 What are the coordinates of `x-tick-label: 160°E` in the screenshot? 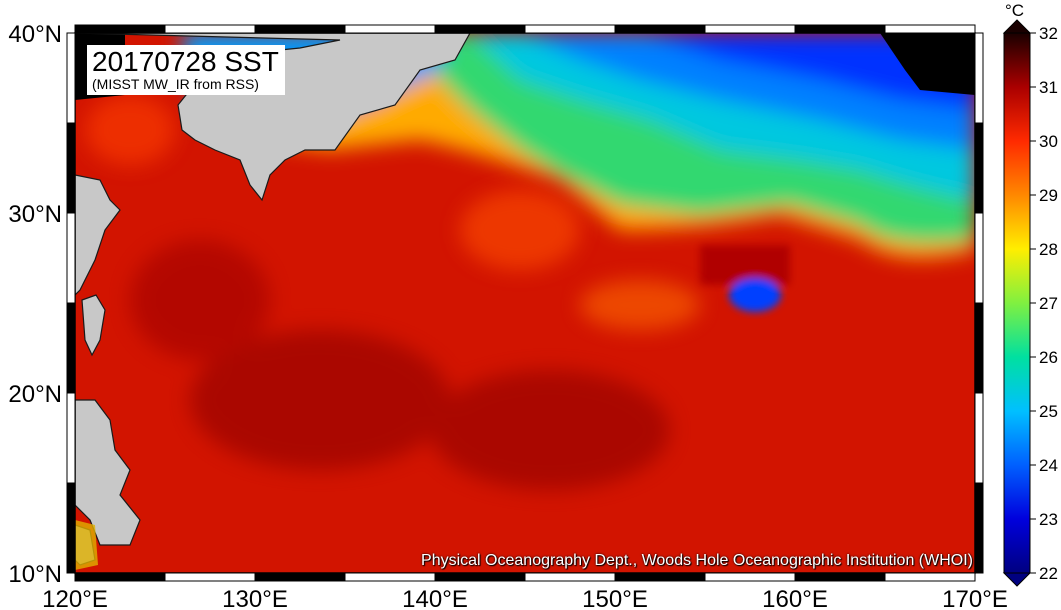 It's located at (795, 598).